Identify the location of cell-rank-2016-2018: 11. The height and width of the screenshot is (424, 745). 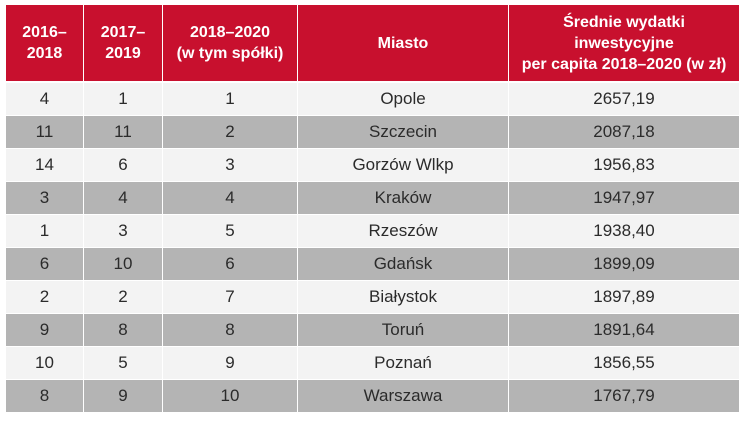
(45, 132).